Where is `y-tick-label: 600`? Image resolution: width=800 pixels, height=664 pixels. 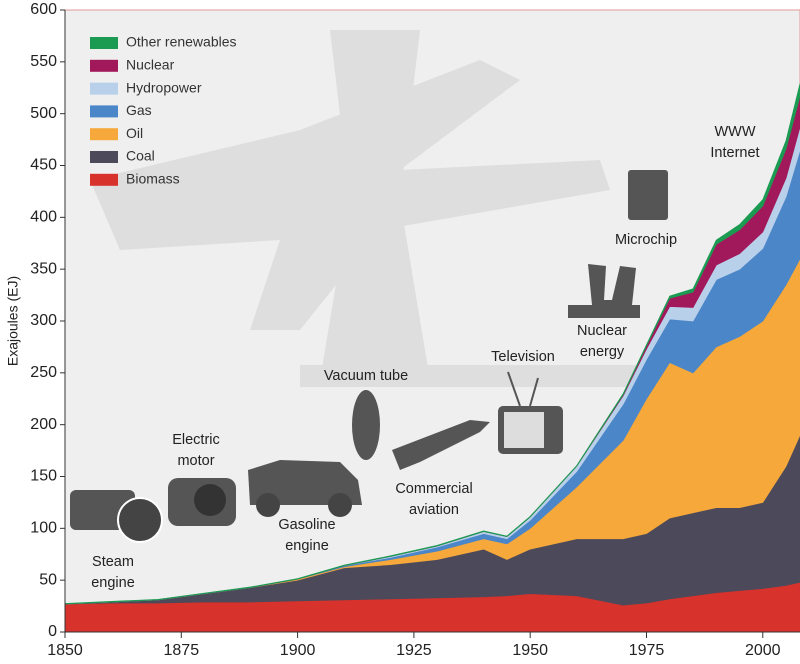
y-tick-label: 600 is located at coordinates (43, 9).